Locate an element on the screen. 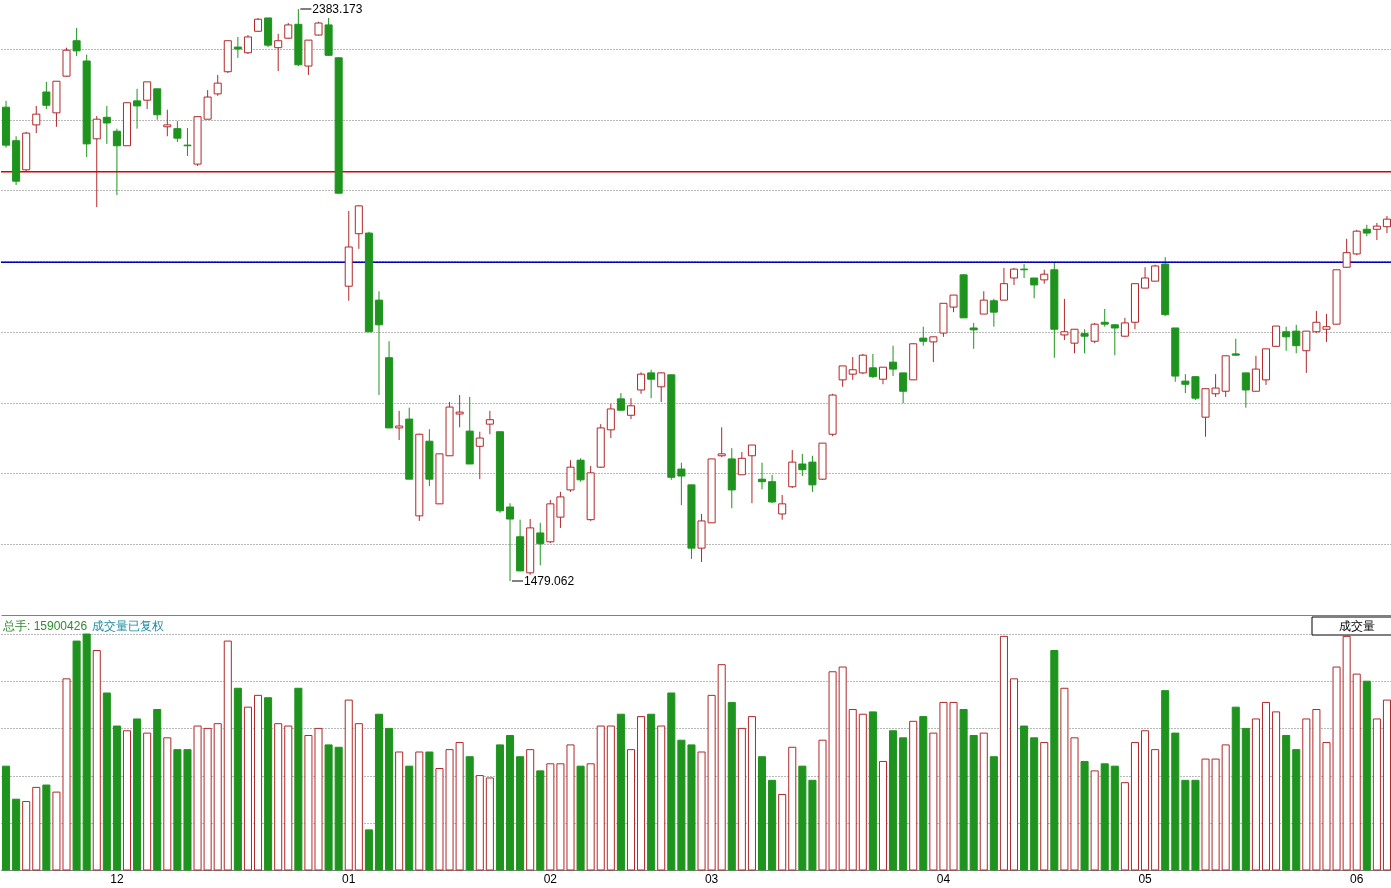 This screenshot has height=888, width=1391. x-tick-label: 06 is located at coordinates (1357, 878).